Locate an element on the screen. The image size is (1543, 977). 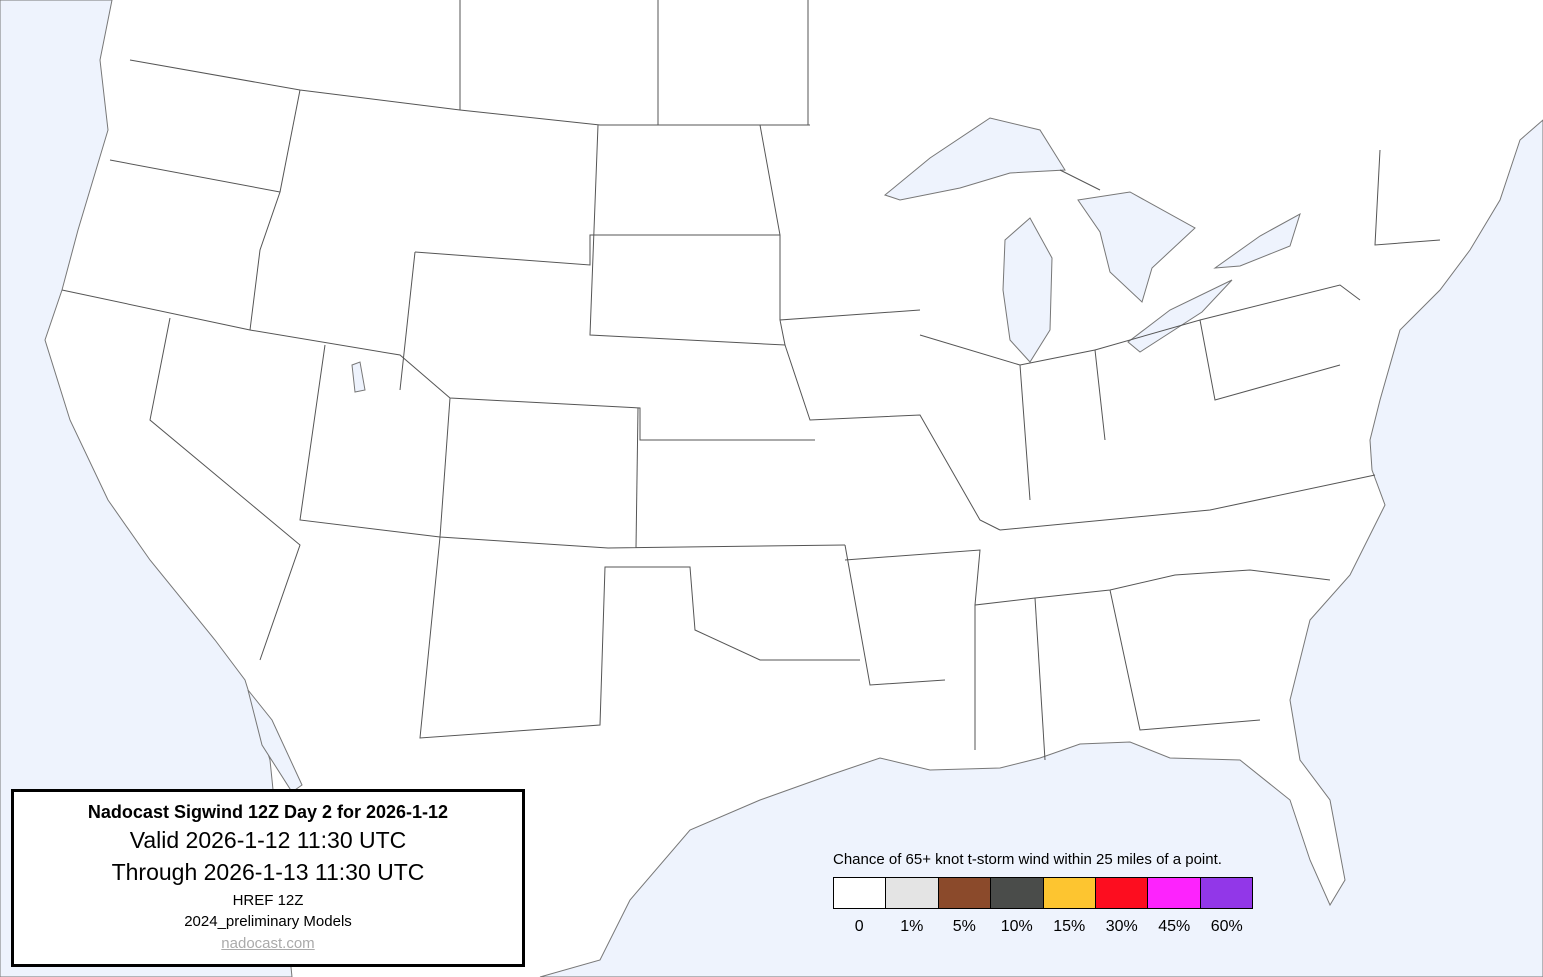
model-name: HREF 12Z is located at coordinates (268, 900).